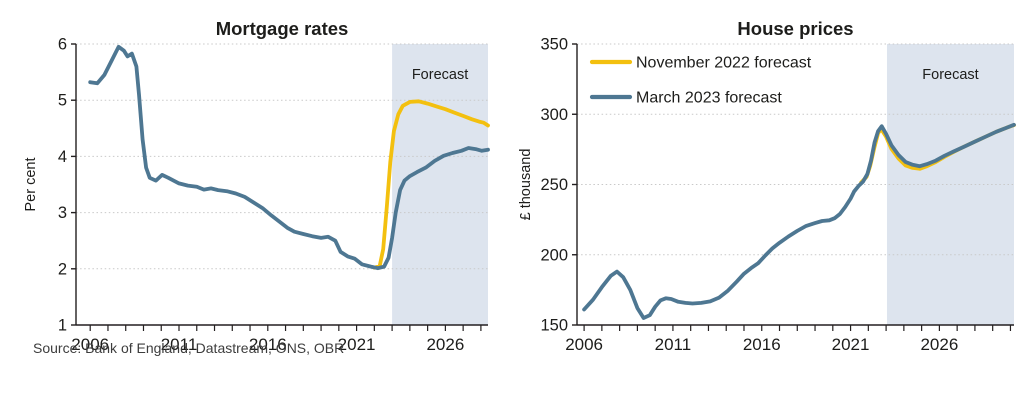  I want to click on line-november-2022-forecast, so click(431, 184).